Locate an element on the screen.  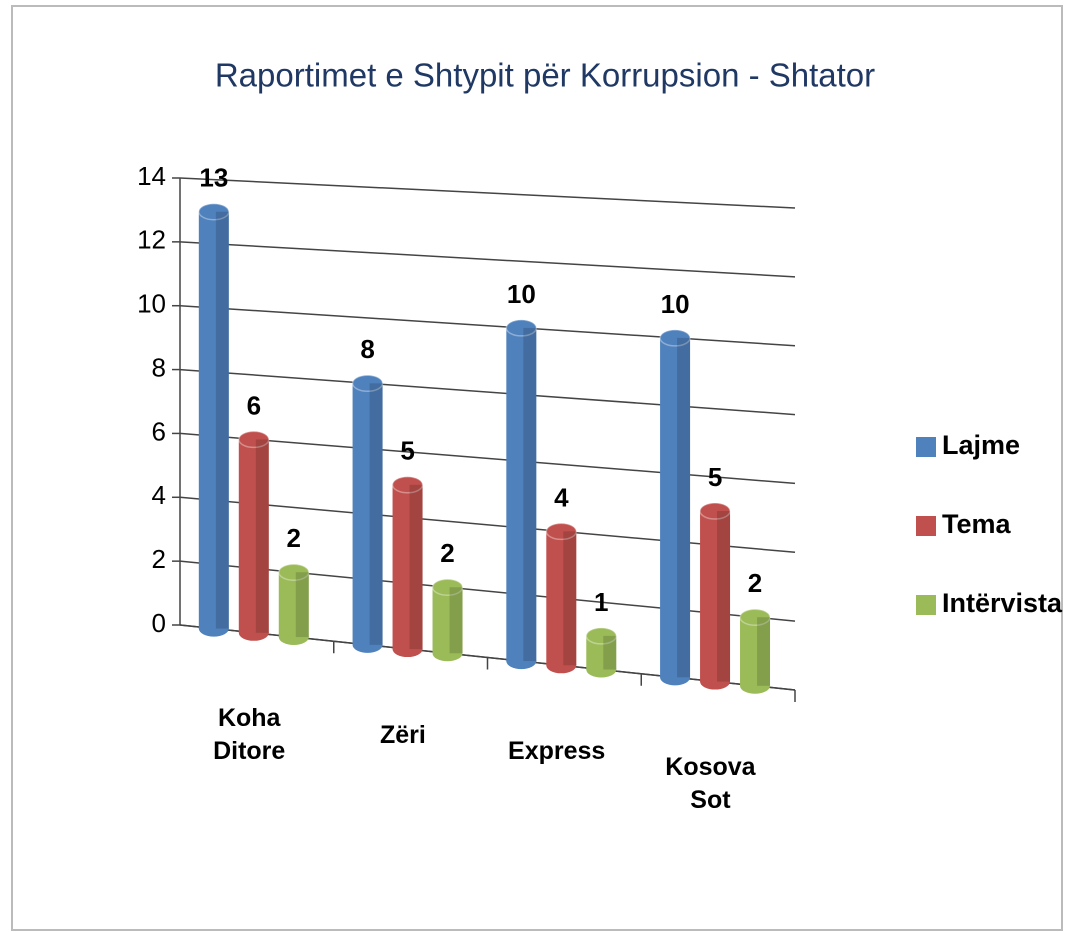
legend-label: Lajme is located at coordinates (981, 445).